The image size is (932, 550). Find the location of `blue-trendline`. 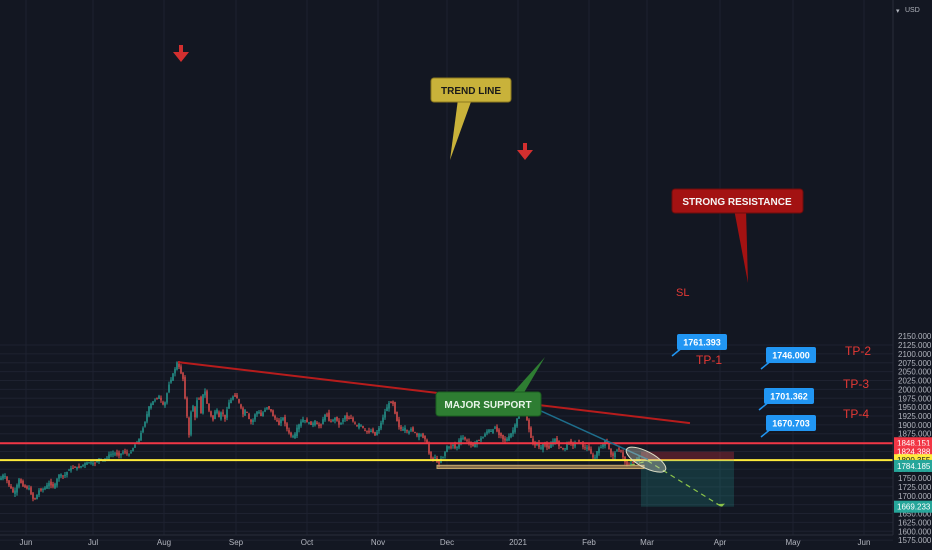

blue-trendline is located at coordinates (585, 431).